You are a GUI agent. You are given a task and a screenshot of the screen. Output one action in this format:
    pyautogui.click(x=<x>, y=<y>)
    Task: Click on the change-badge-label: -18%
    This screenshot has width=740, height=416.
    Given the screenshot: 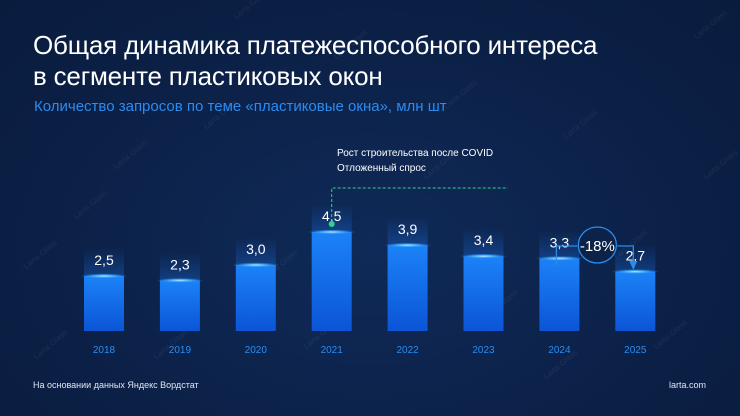 What is the action you would take?
    pyautogui.click(x=597, y=246)
    